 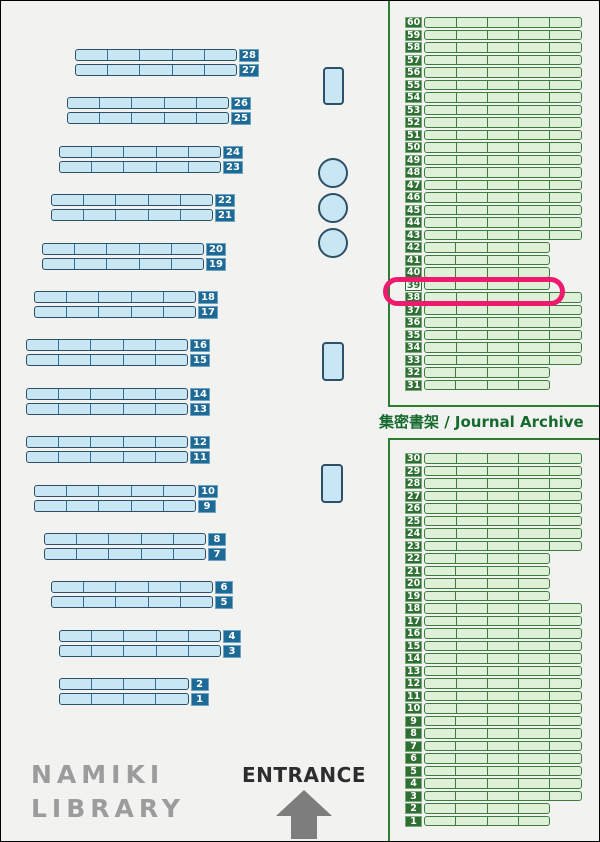 I want to click on reading-shelf-row: 11, so click(x=118, y=457).